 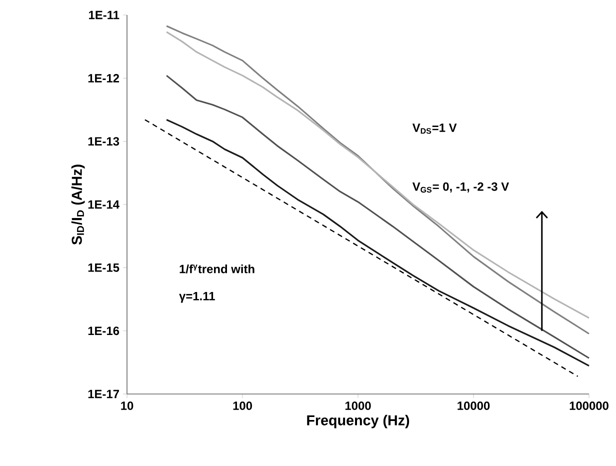 What do you see at coordinates (104, 268) in the screenshot?
I see `y-tick-label: 1E-15` at bounding box center [104, 268].